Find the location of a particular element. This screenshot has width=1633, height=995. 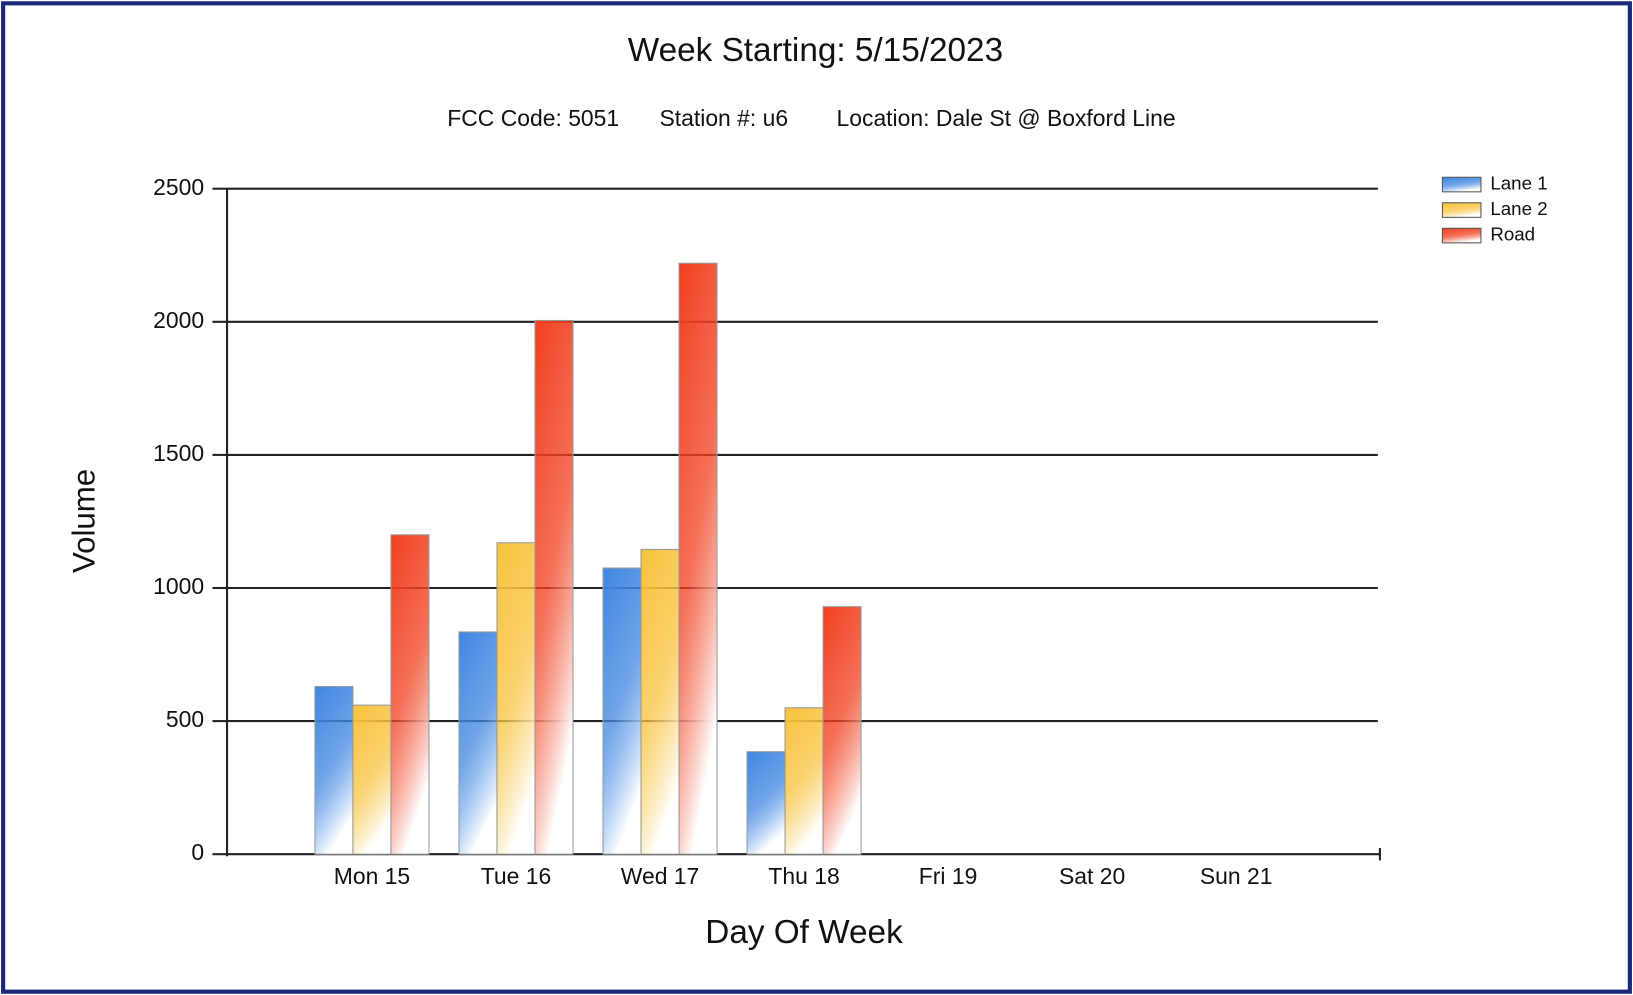

x-tick-label: Thu 18 is located at coordinates (803, 876).